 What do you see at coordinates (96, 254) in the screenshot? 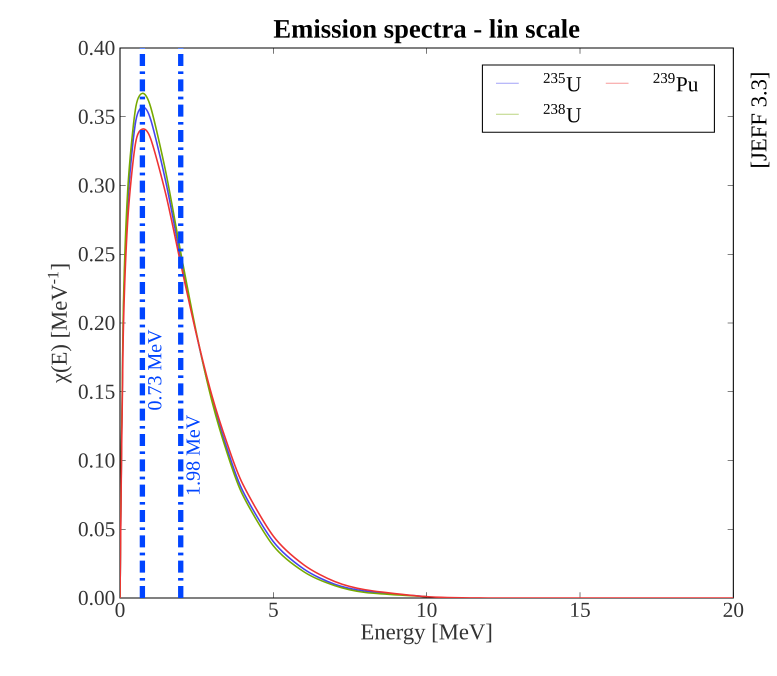
I see `y-tick-label: 0.25` at bounding box center [96, 254].